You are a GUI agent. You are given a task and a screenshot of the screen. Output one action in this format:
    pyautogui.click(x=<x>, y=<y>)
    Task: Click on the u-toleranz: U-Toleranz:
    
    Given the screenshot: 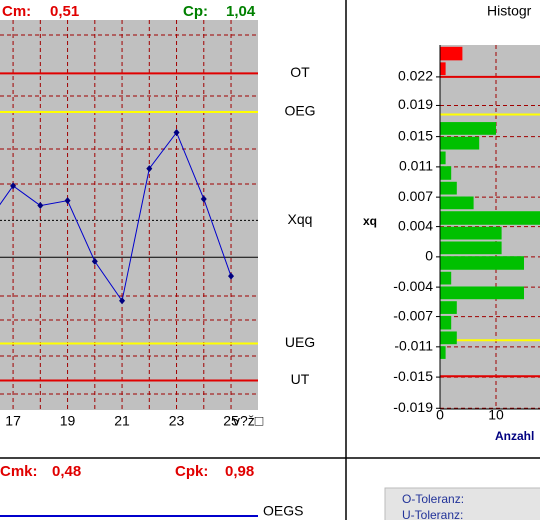 What is the action you would take?
    pyautogui.click(x=432, y=514)
    